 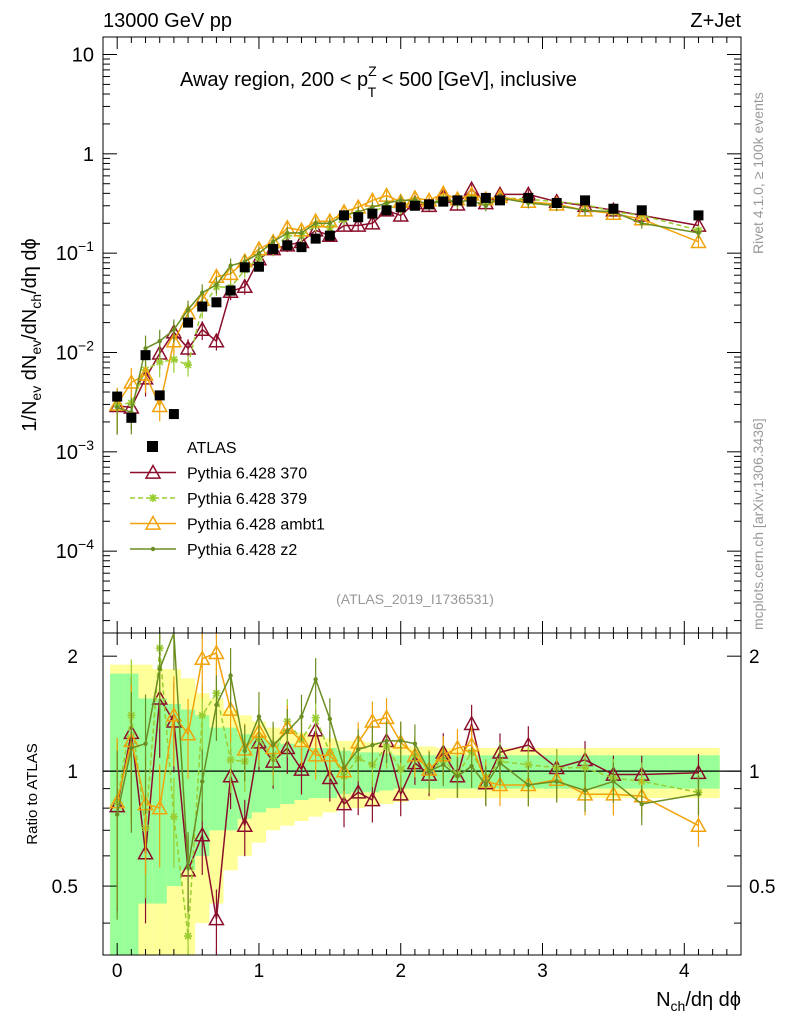 What do you see at coordinates (72, 772) in the screenshot?
I see `ratio-tick-label-1: 1` at bounding box center [72, 772].